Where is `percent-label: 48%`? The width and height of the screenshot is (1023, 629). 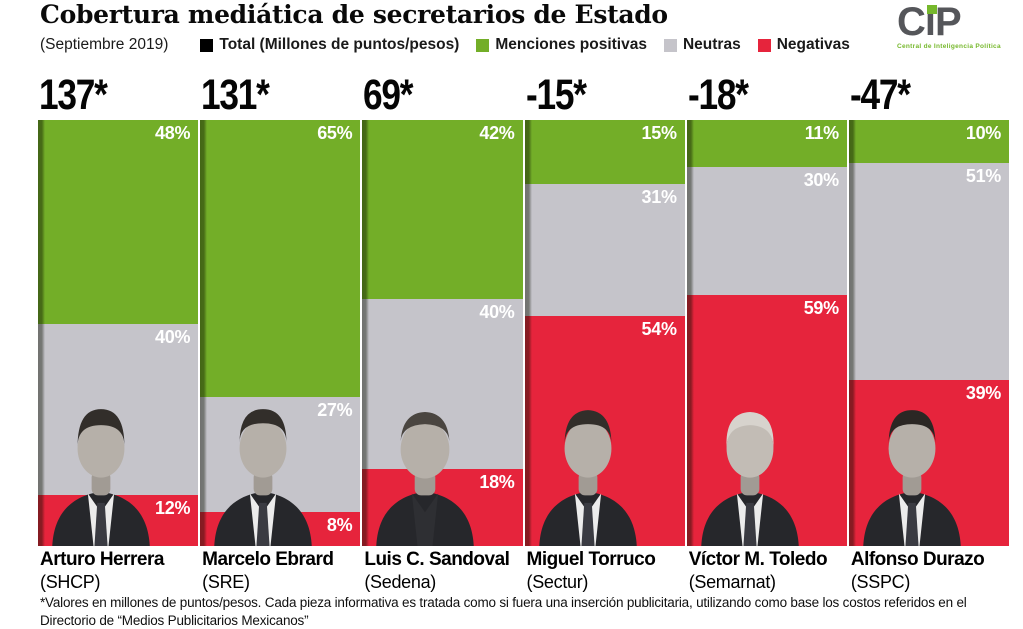
percent-label: 48% is located at coordinates (173, 133).